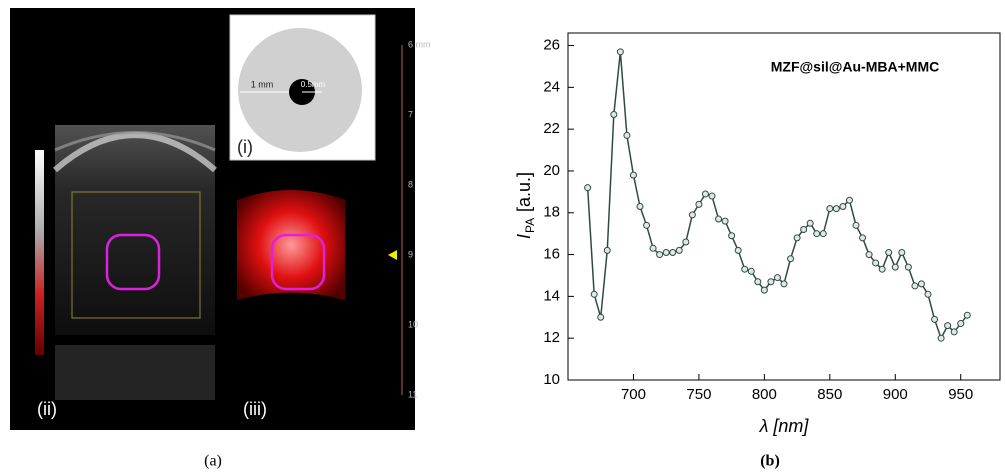  Describe the element at coordinates (410, 184) in the screenshot. I see `depth-label: 8` at that location.